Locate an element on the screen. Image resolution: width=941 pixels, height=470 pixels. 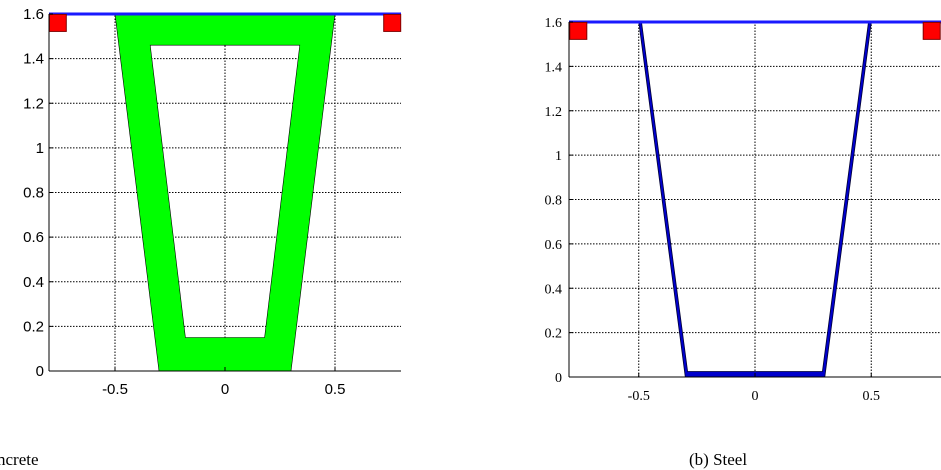
caption-steel: (b) Steel is located at coordinates (718, 459).